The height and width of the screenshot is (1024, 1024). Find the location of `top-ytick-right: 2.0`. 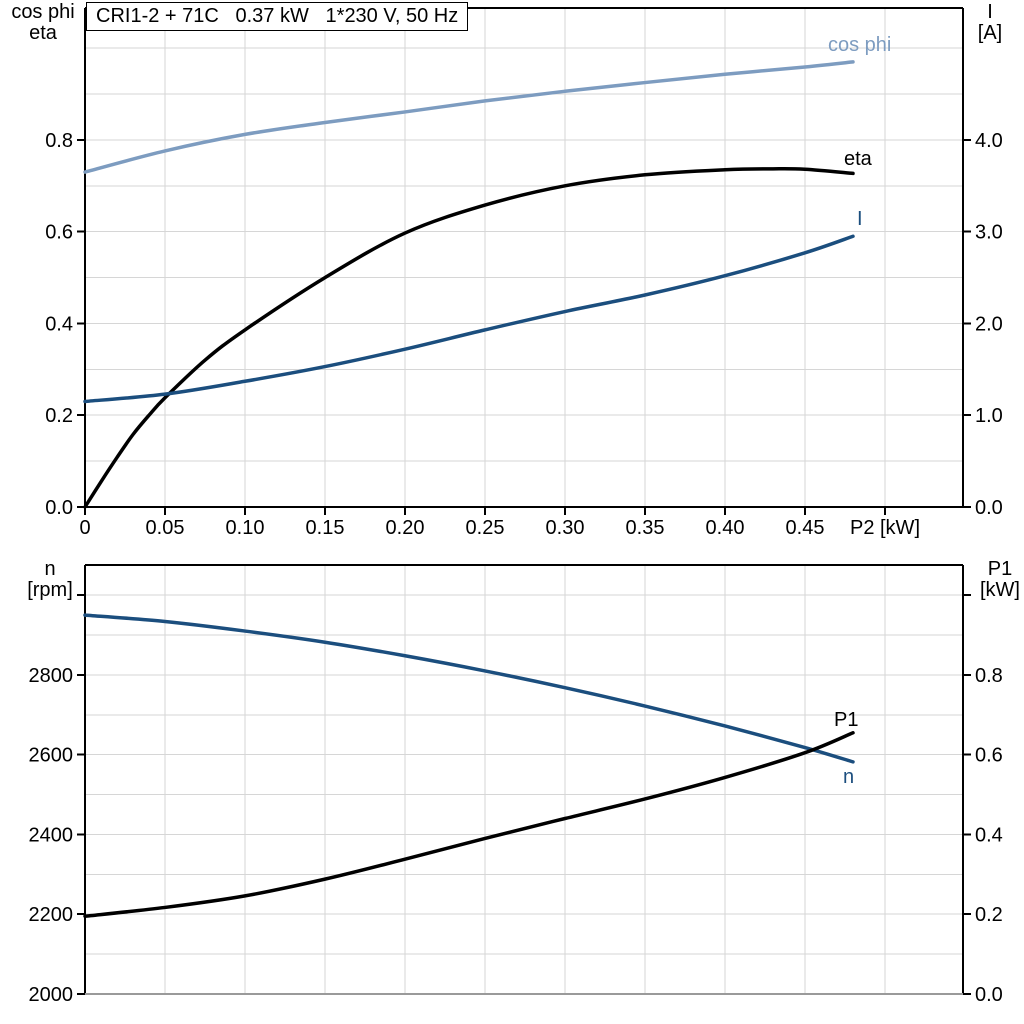

top-ytick-right: 2.0 is located at coordinates (989, 324).